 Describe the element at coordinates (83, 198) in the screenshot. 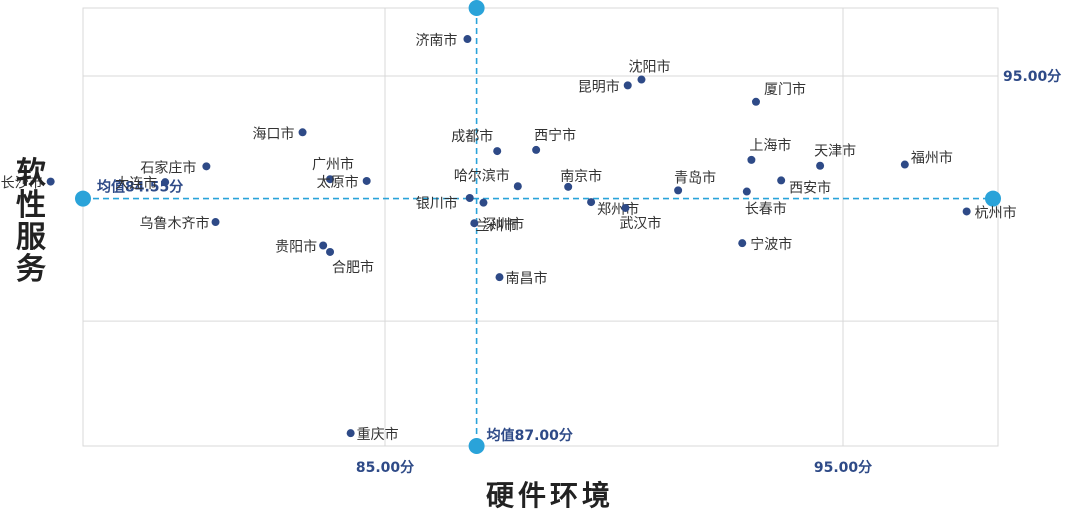

I see `mean-y-left-marker` at that location.